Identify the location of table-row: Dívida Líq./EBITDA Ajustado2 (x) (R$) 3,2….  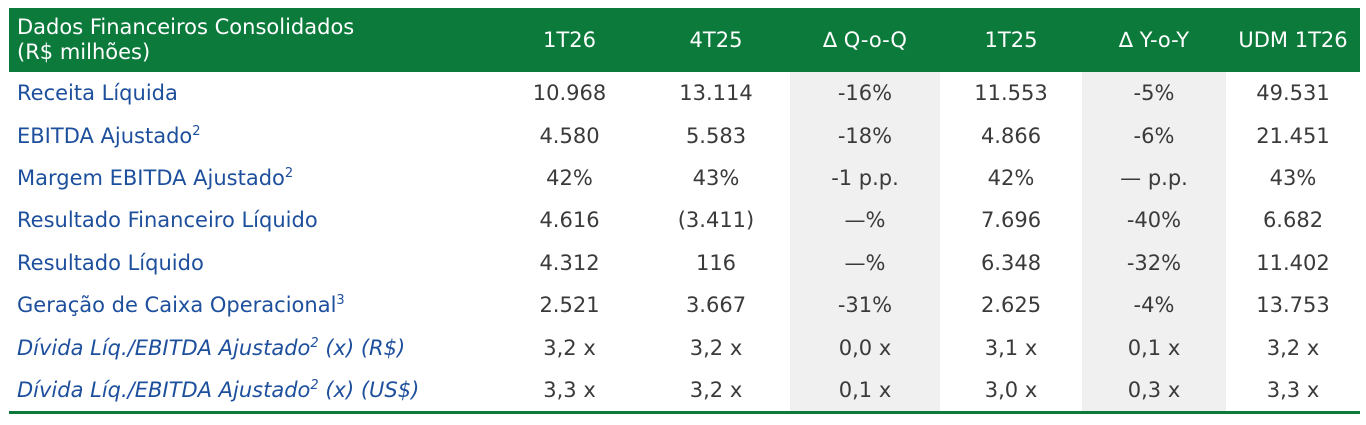
(684, 347).